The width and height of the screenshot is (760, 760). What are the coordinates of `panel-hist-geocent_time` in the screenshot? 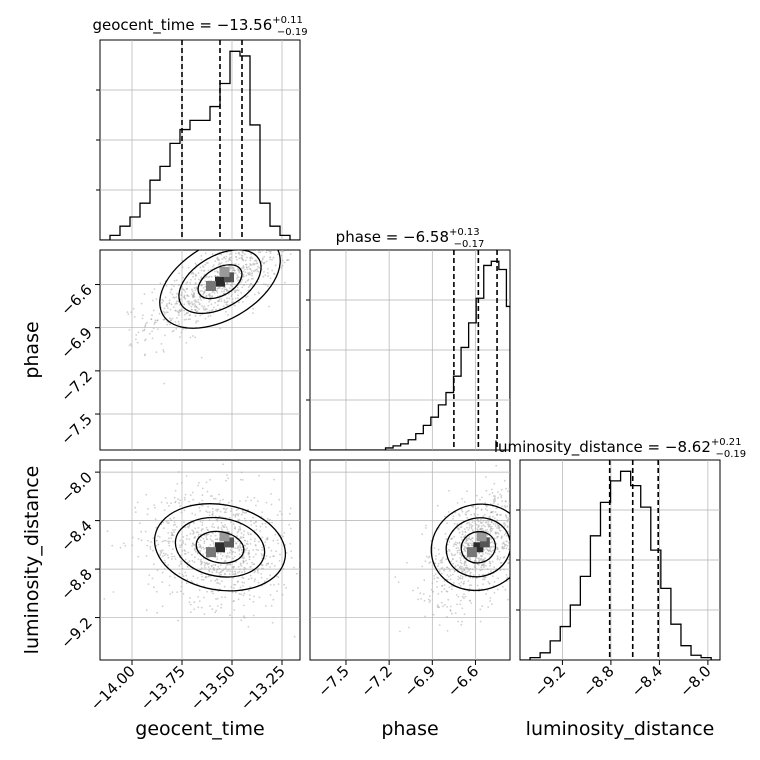 It's located at (200, 140).